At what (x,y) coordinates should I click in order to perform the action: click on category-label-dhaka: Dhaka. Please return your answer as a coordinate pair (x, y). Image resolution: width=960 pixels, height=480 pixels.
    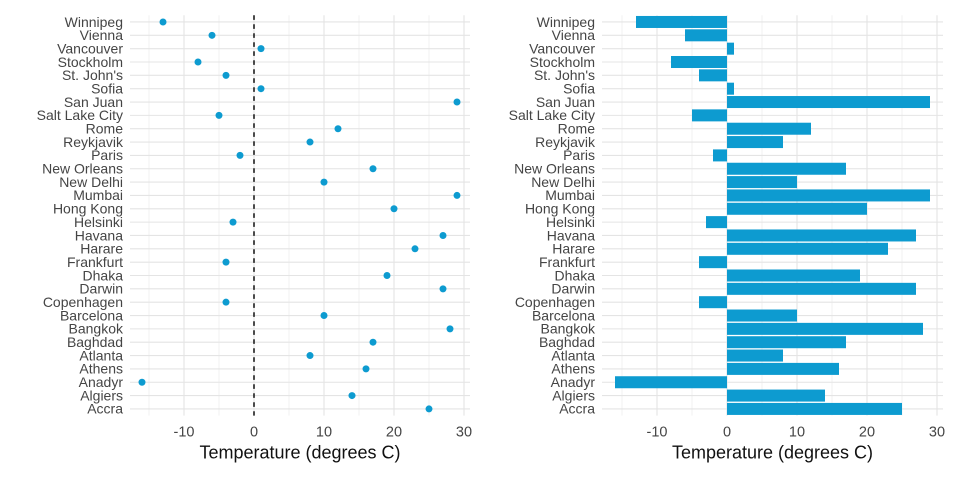
    Looking at the image, I should click on (575, 275).